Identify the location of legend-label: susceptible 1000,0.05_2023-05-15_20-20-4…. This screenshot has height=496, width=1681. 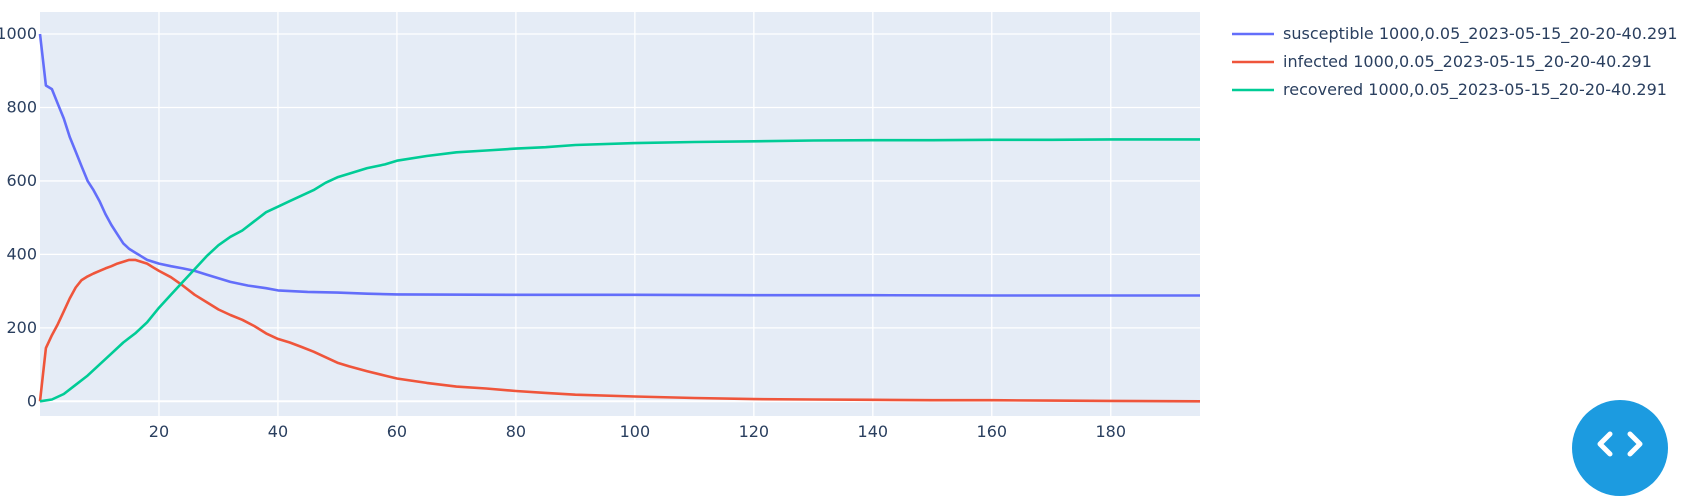
(1480, 34).